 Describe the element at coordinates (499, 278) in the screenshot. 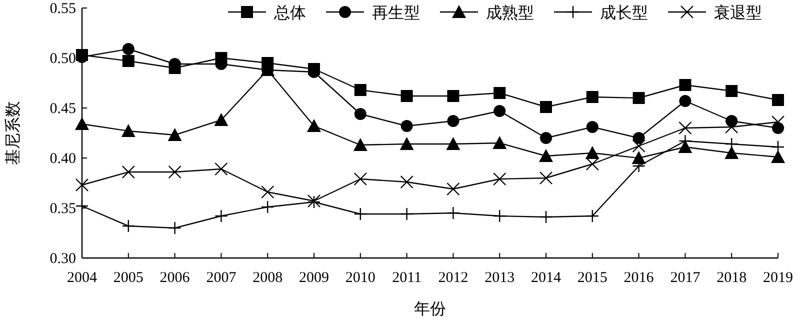

I see `x-tick-label: 2013` at that location.